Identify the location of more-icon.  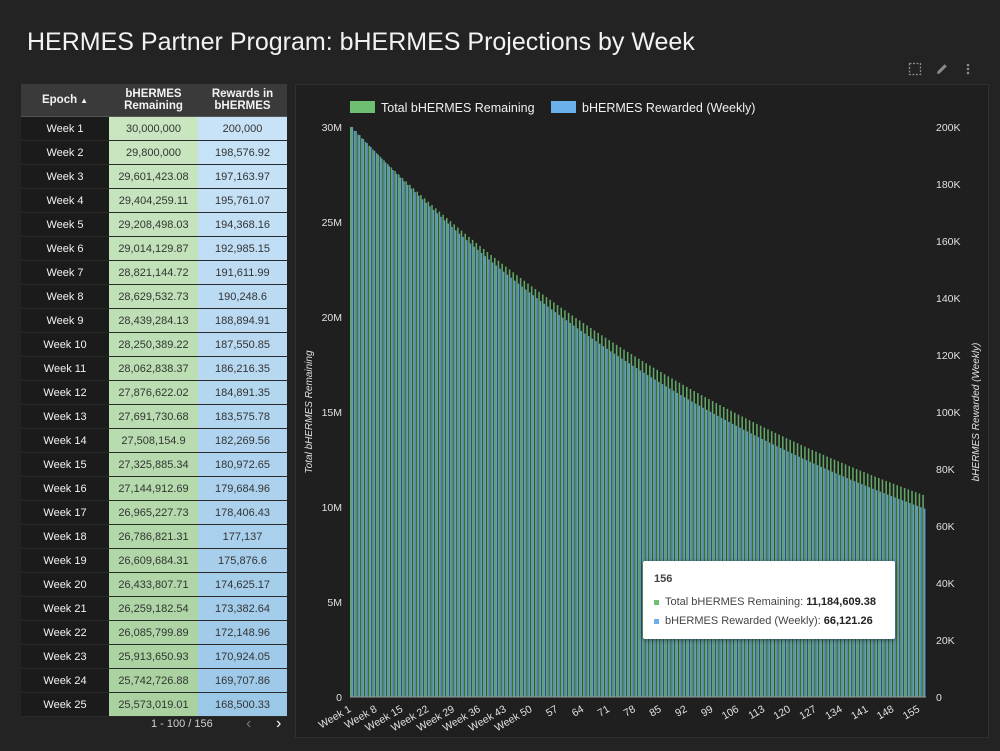
(968, 70).